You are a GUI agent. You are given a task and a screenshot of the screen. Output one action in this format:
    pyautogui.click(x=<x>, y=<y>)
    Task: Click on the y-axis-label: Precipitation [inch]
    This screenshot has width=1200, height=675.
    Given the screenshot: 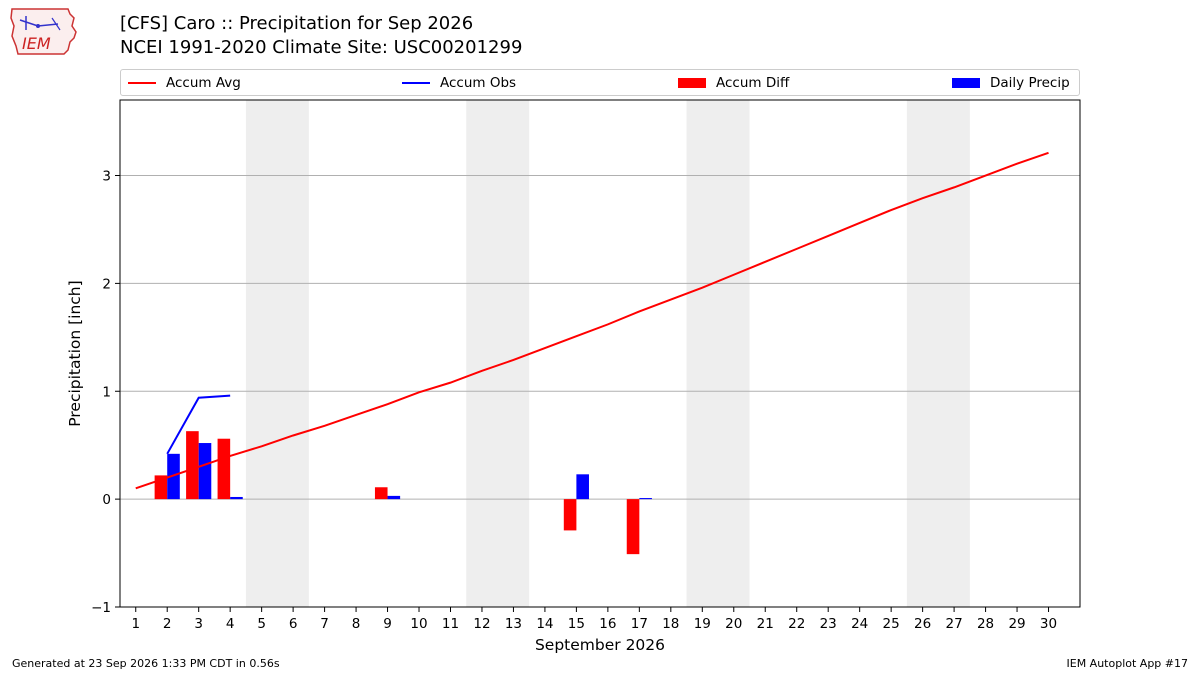 What is the action you would take?
    pyautogui.click(x=75, y=353)
    